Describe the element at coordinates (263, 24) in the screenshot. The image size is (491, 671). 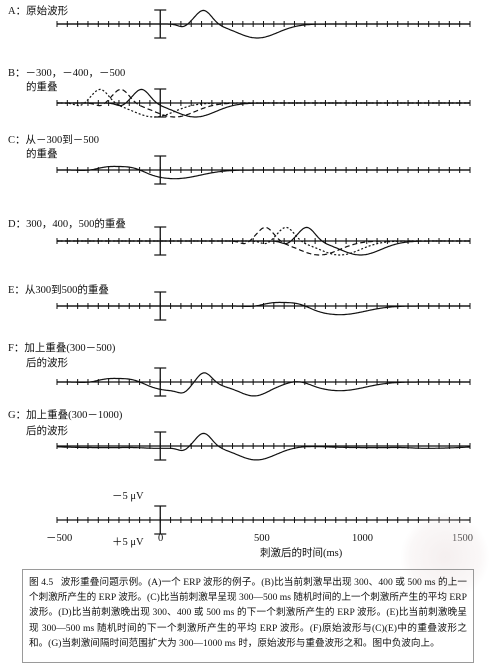
I see `panel-a-erp-waveform` at that location.